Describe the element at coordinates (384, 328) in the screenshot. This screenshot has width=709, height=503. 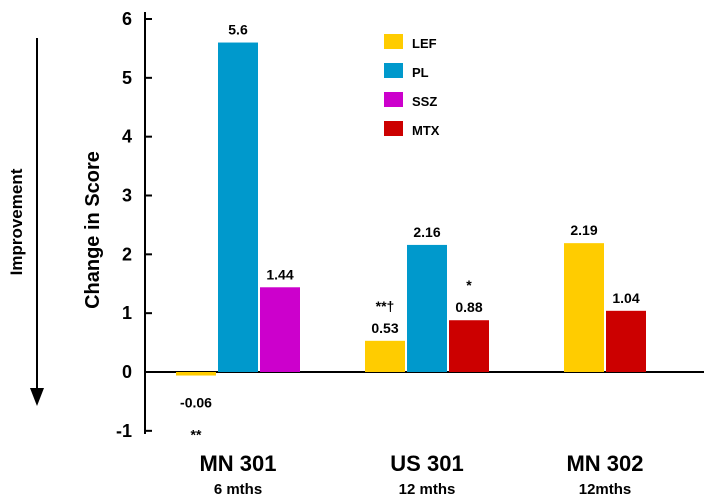
I see `bar-value-label: 0.53` at that location.